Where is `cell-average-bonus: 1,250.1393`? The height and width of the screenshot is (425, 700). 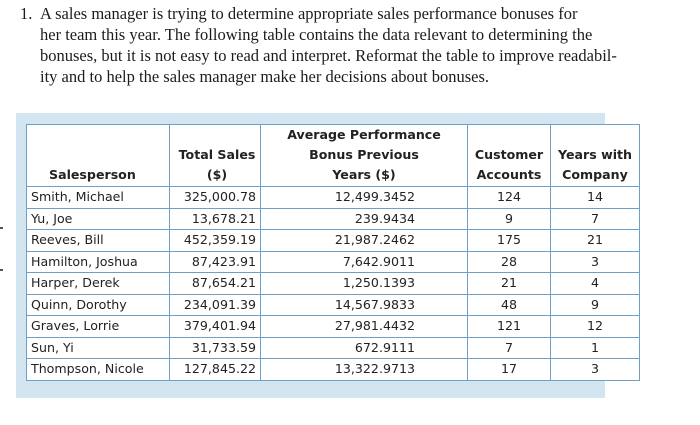 cell-average-bonus: 1,250.1393 is located at coordinates (364, 283).